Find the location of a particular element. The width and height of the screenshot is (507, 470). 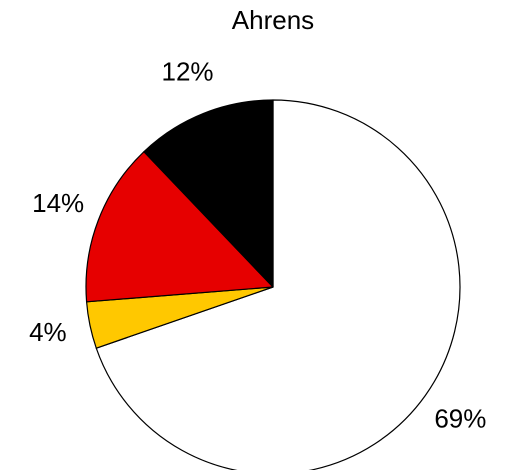

slice-label: 4% is located at coordinates (48, 332).